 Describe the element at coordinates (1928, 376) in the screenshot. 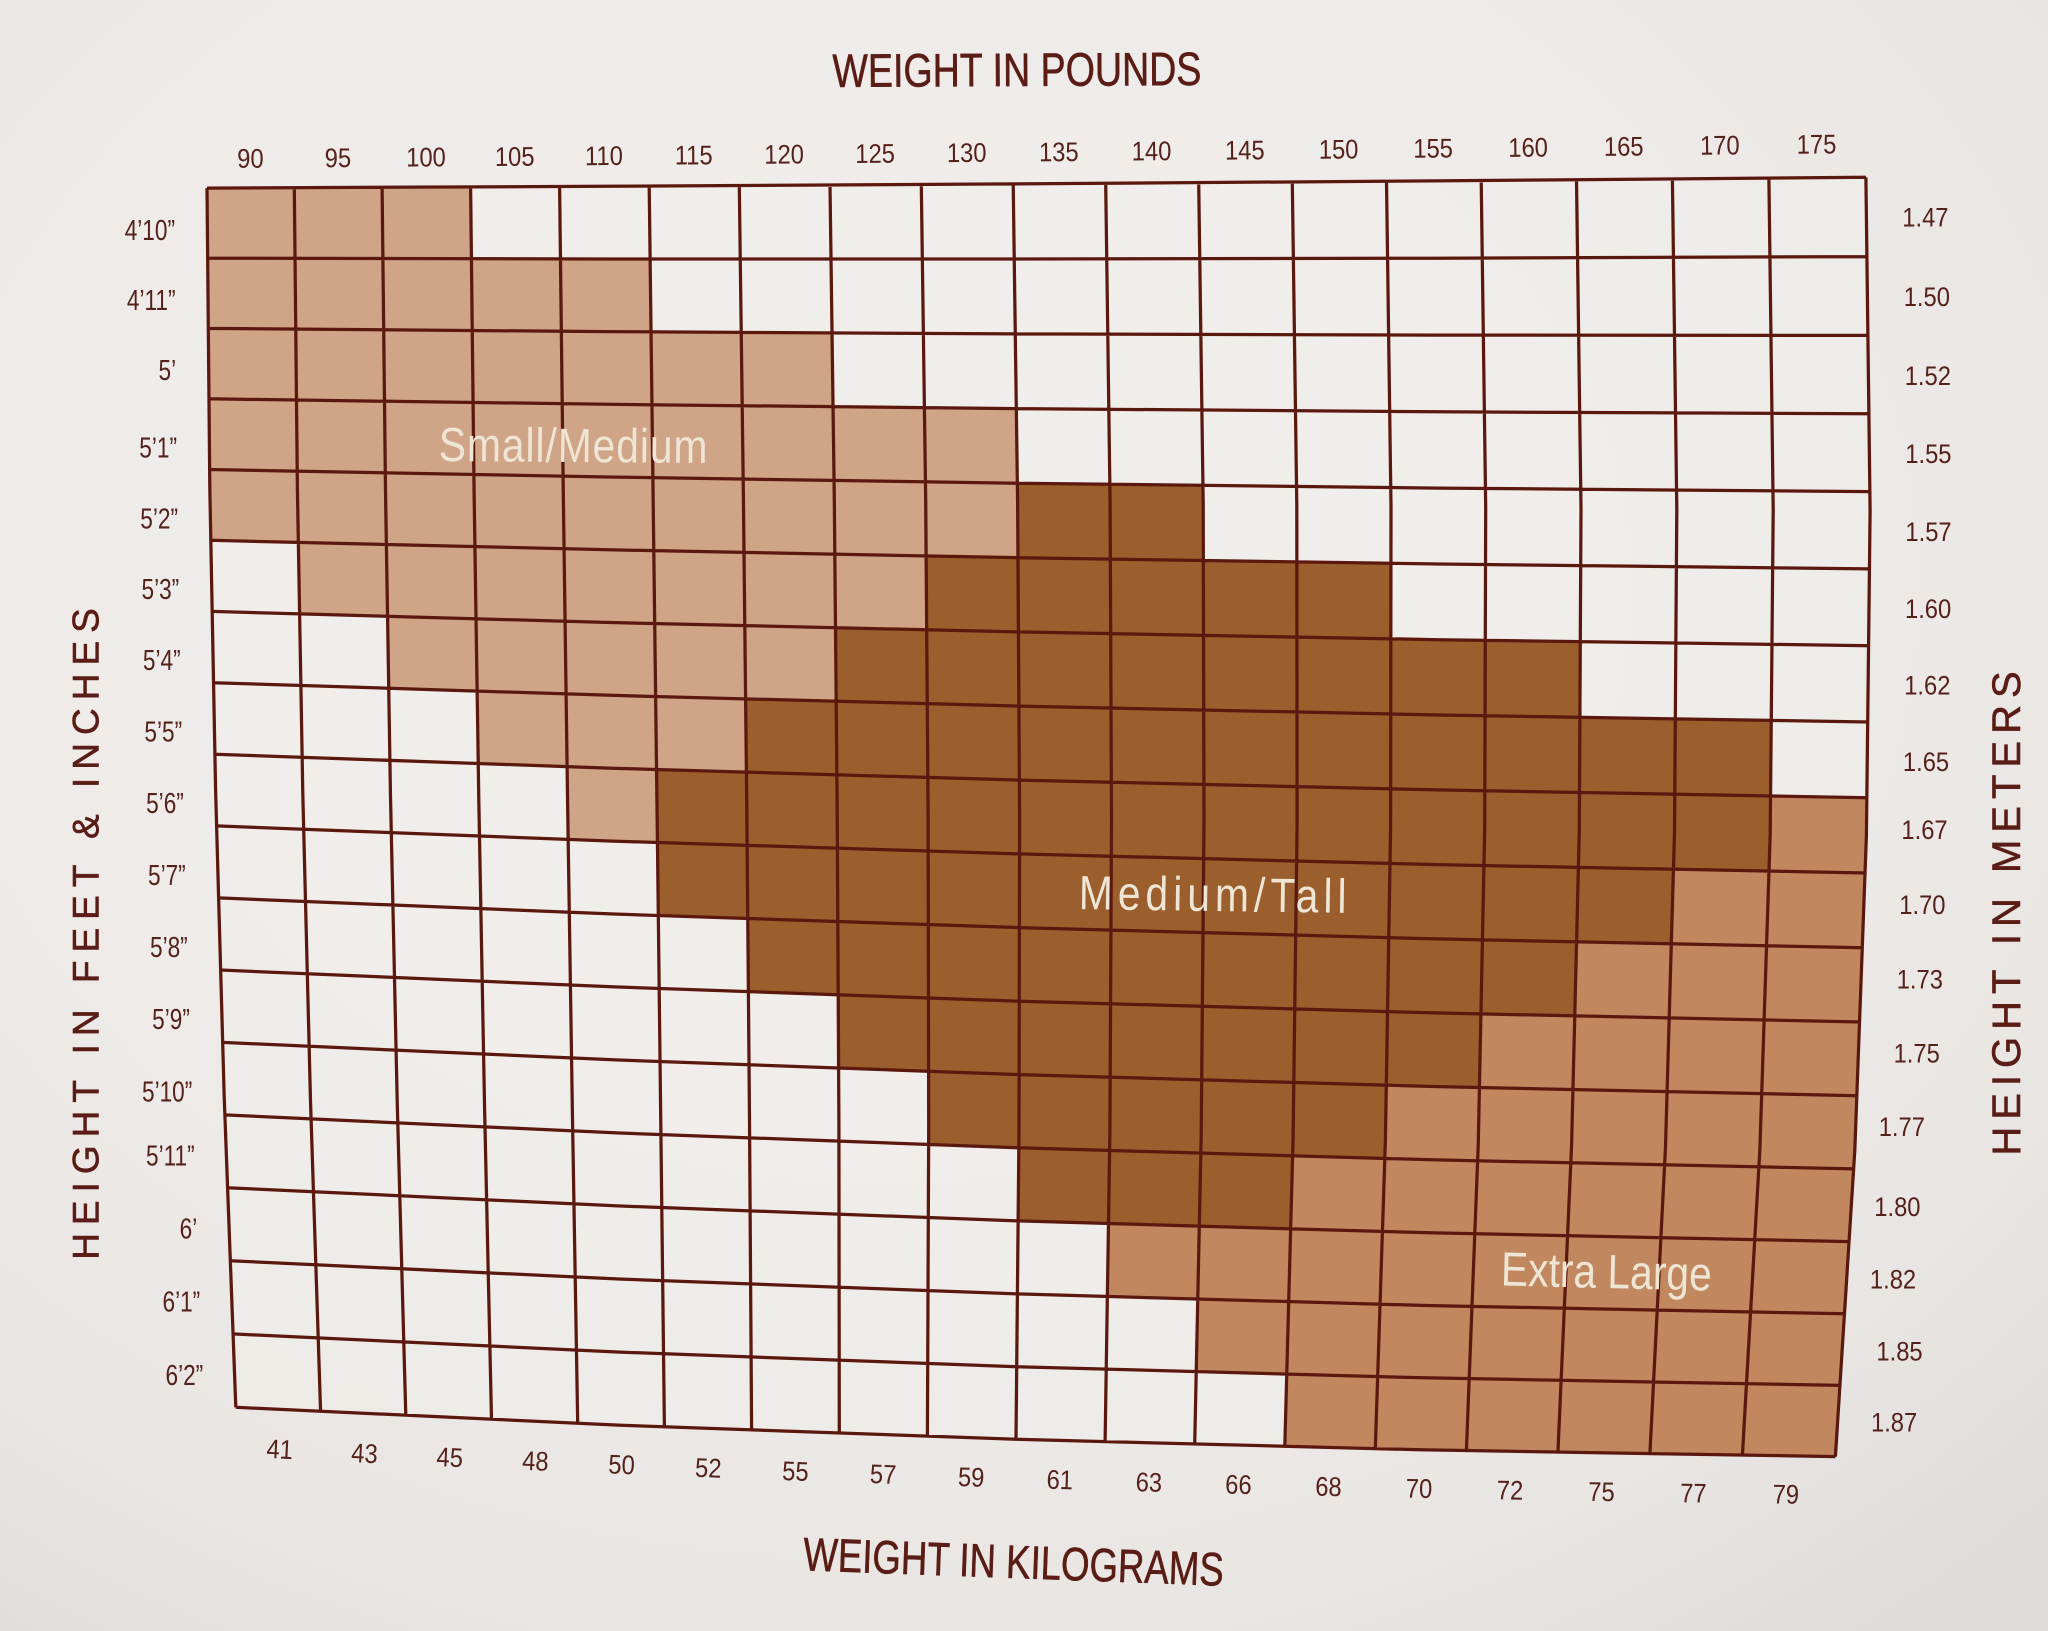

I see `svg-text: 1.52` at that location.